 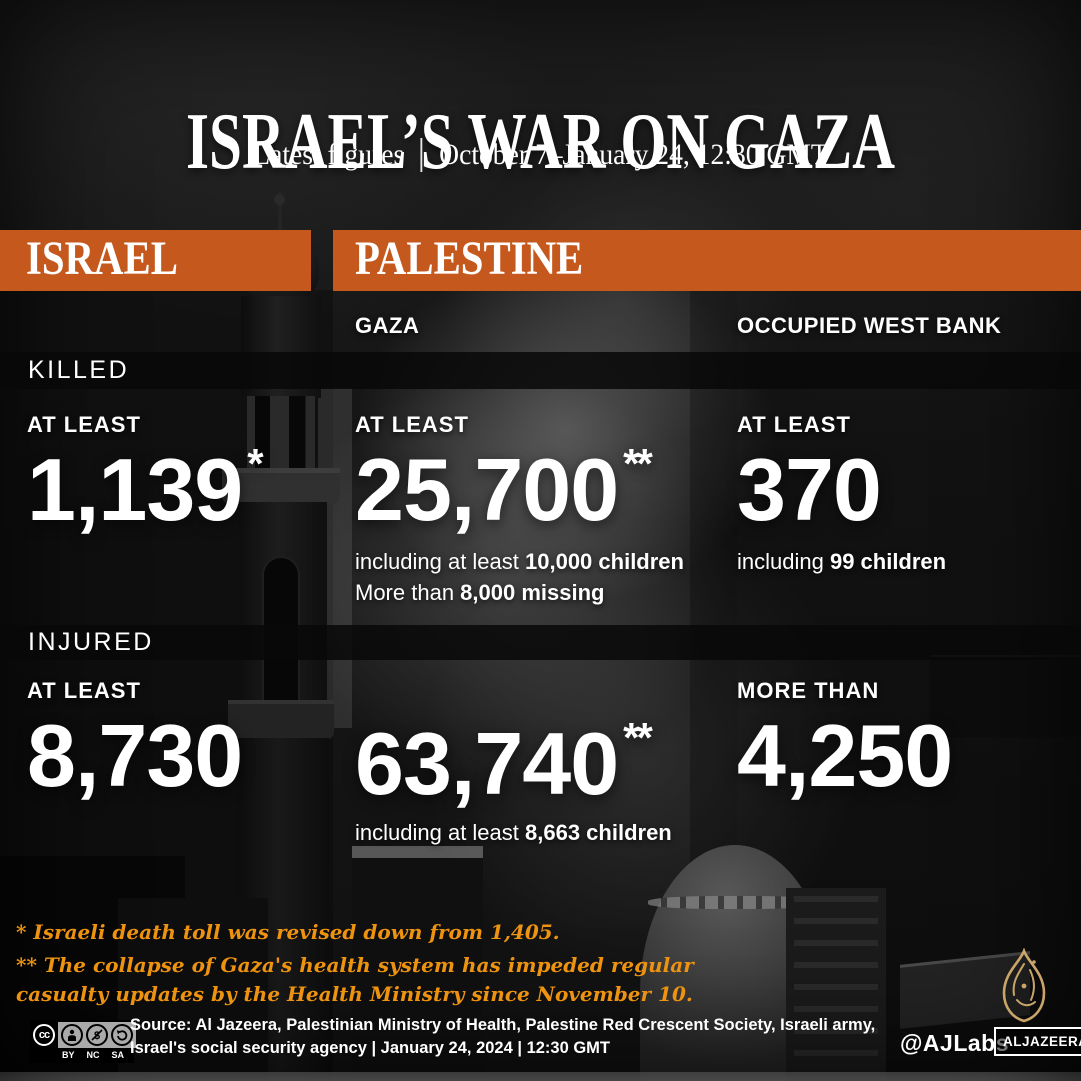 I want to click on gaza-injured-stat: 63,740 **, so click(x=504, y=762).